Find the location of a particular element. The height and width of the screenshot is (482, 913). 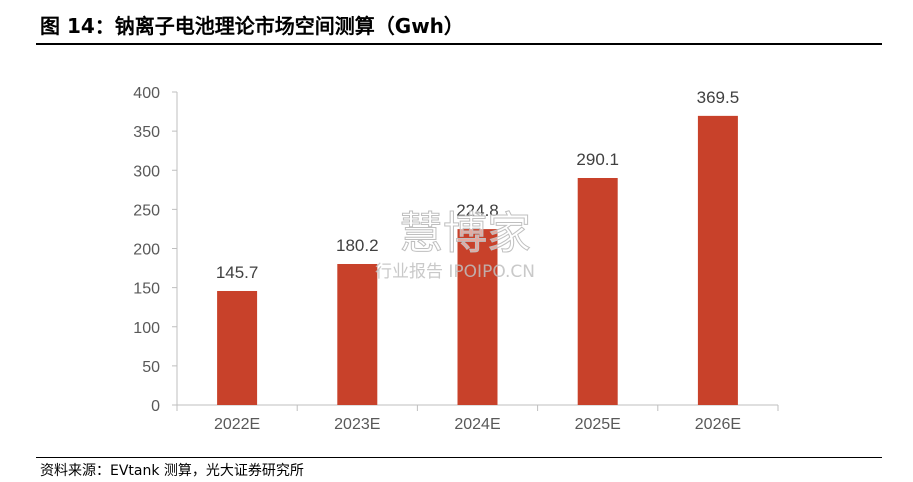

data-label-2024E: 224.8 is located at coordinates (477, 210).